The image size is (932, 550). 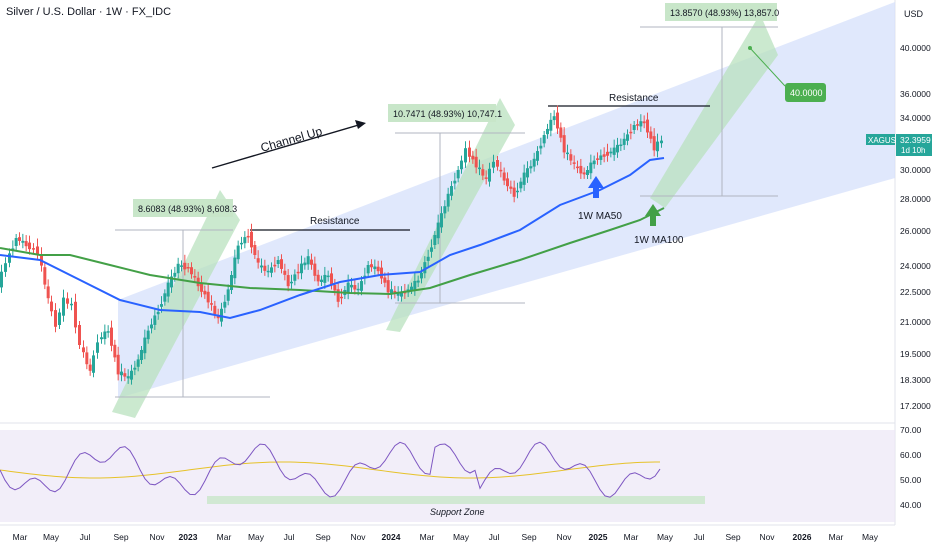 I want to click on time-tick: Nov, so click(x=564, y=537).